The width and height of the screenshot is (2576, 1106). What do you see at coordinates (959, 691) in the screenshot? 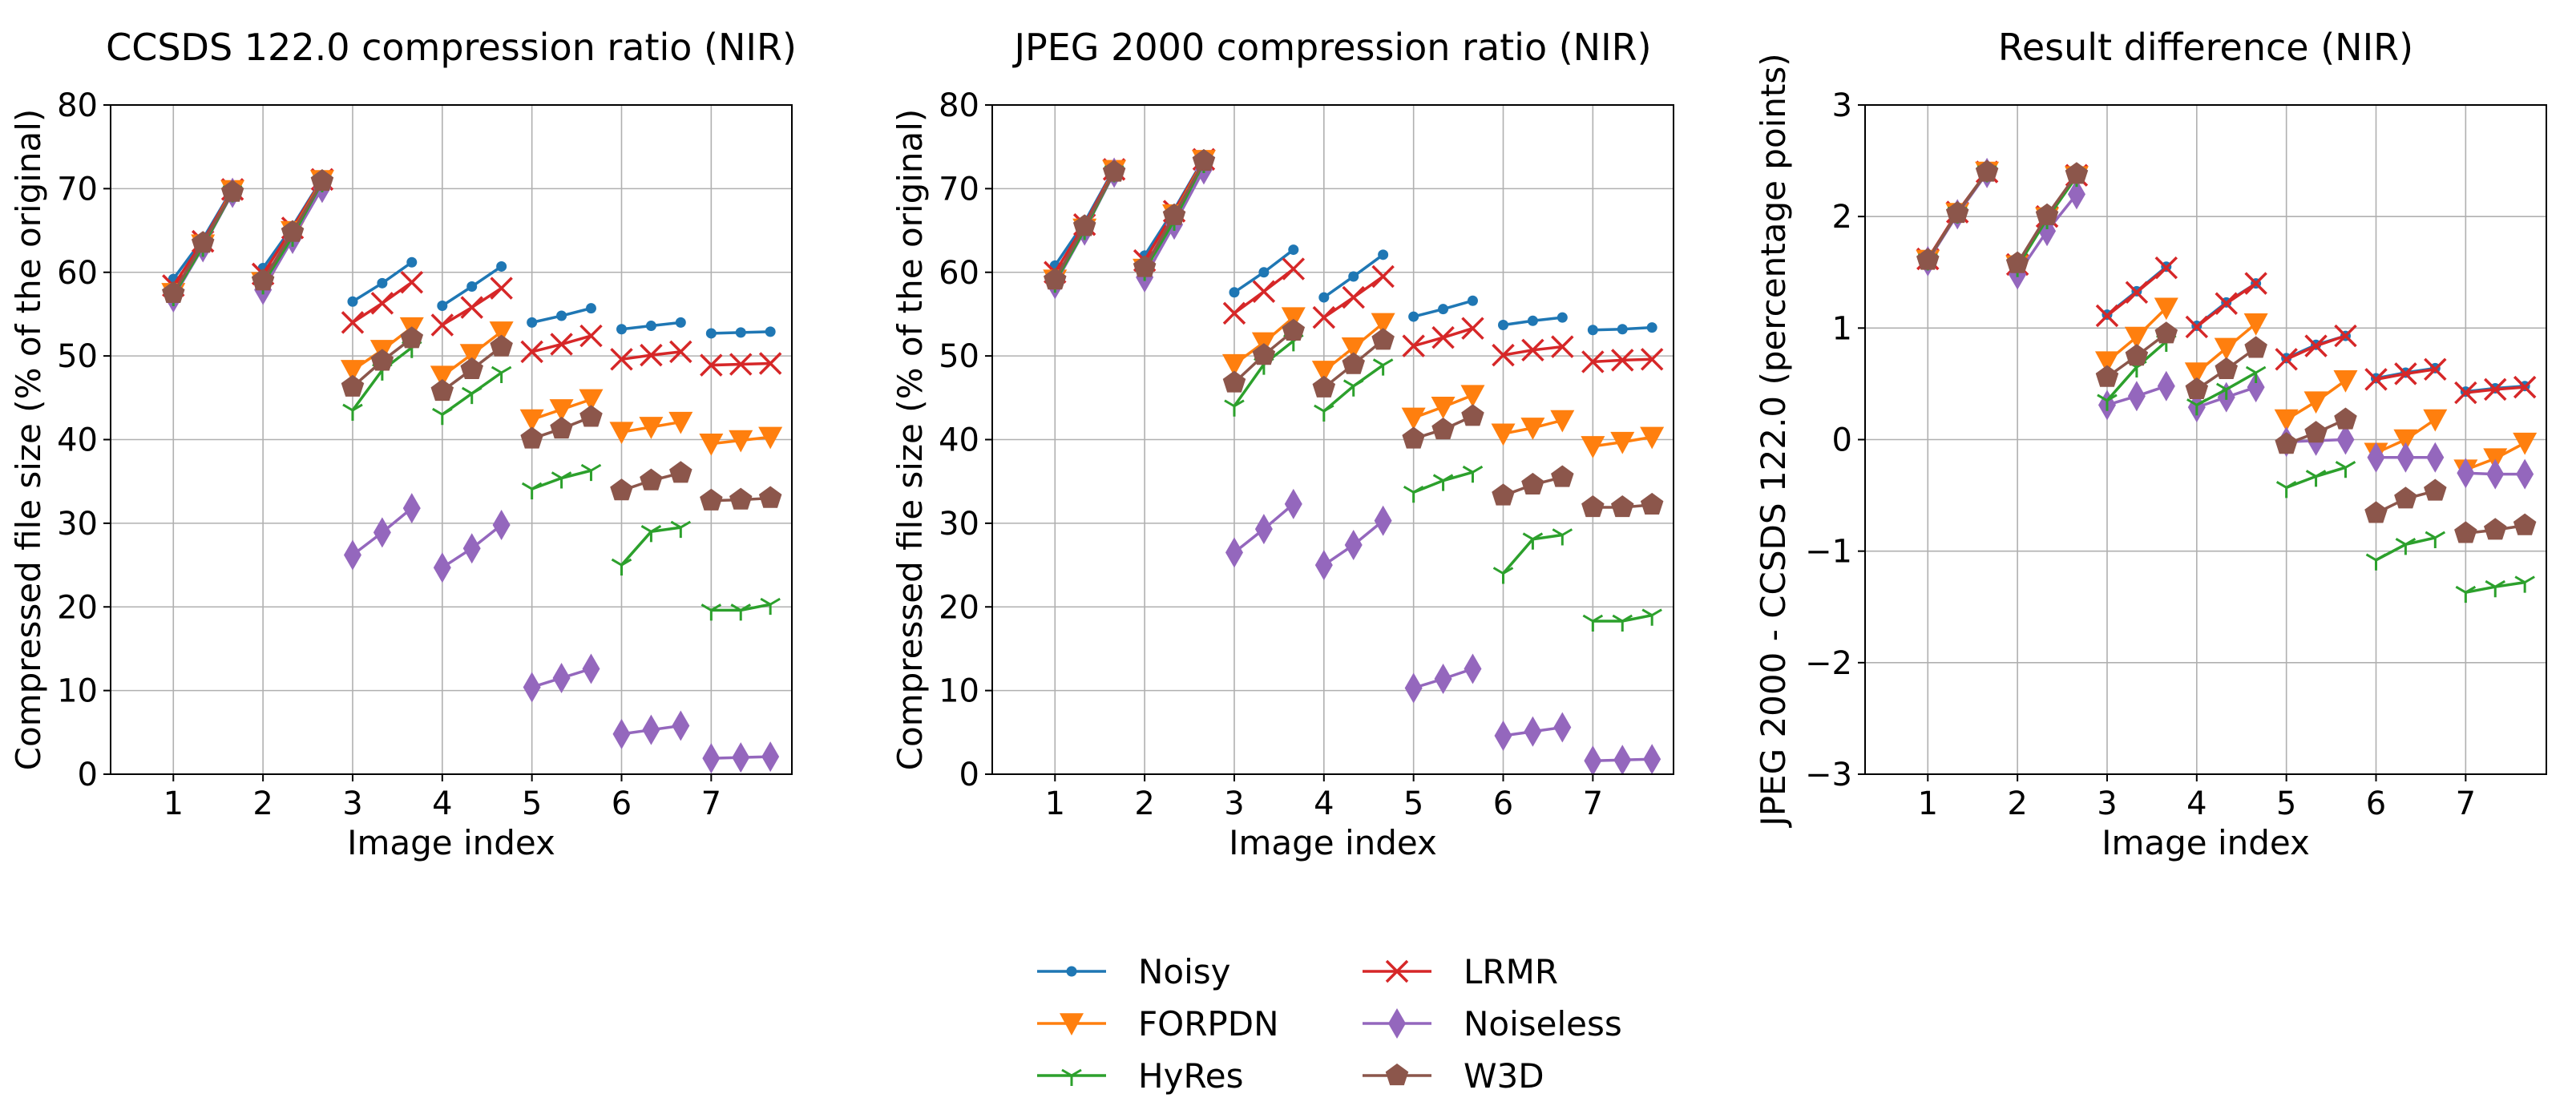
I see `y-tick-label: 10` at bounding box center [959, 691].